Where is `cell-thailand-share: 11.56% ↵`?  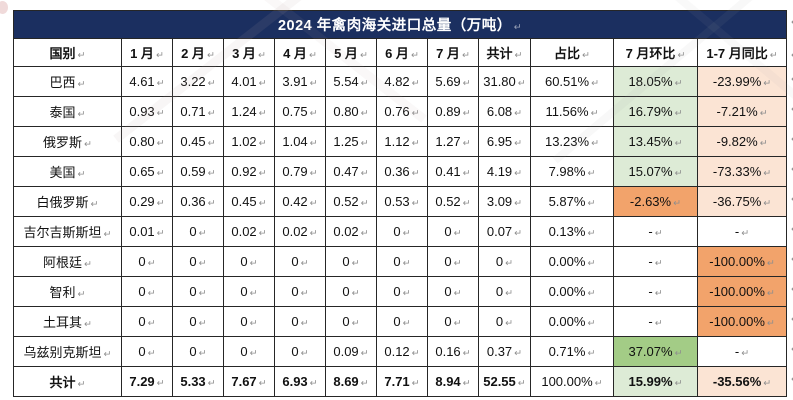 cell-thailand-share: 11.56% ↵ is located at coordinates (572, 111).